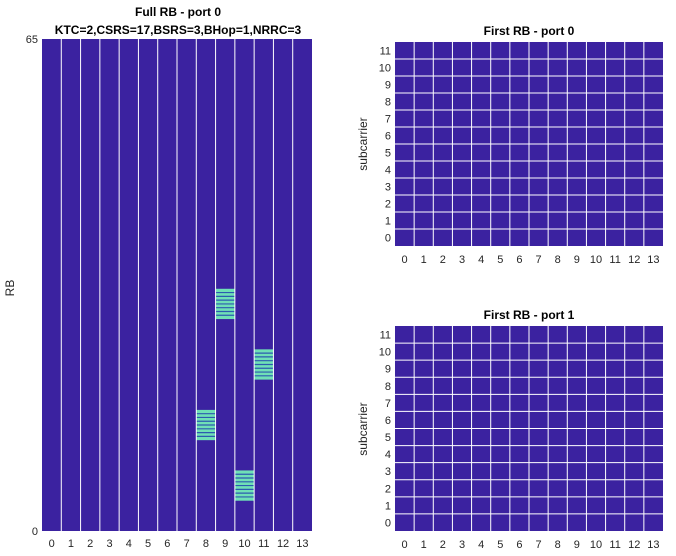 The height and width of the screenshot is (556, 676). Describe the element at coordinates (529, 31) in the screenshot. I see `chart-title: First RB - port 0` at that location.